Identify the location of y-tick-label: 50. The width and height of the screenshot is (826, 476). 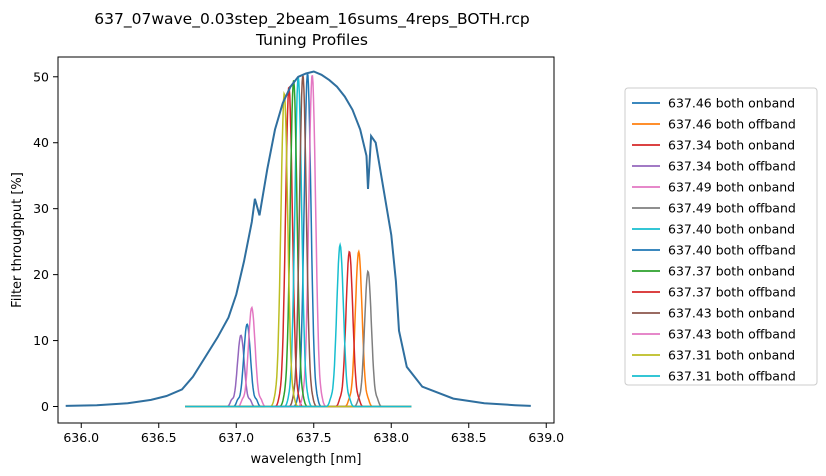
(41, 76).